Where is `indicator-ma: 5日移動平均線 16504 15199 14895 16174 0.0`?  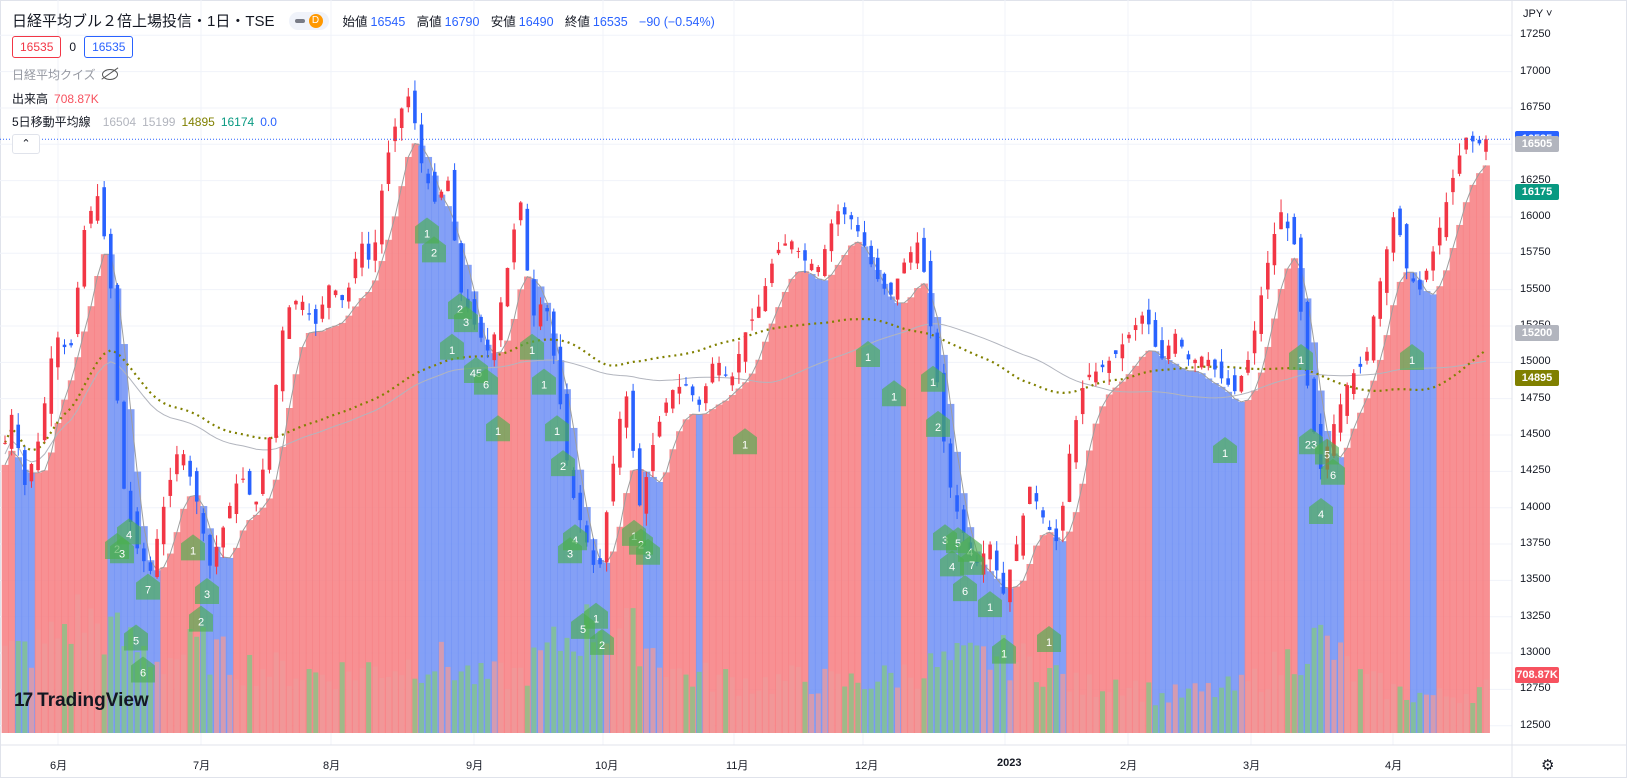 indicator-ma: 5日移動平均線 16504 15199 14895 16174 0.0 is located at coordinates (144, 121).